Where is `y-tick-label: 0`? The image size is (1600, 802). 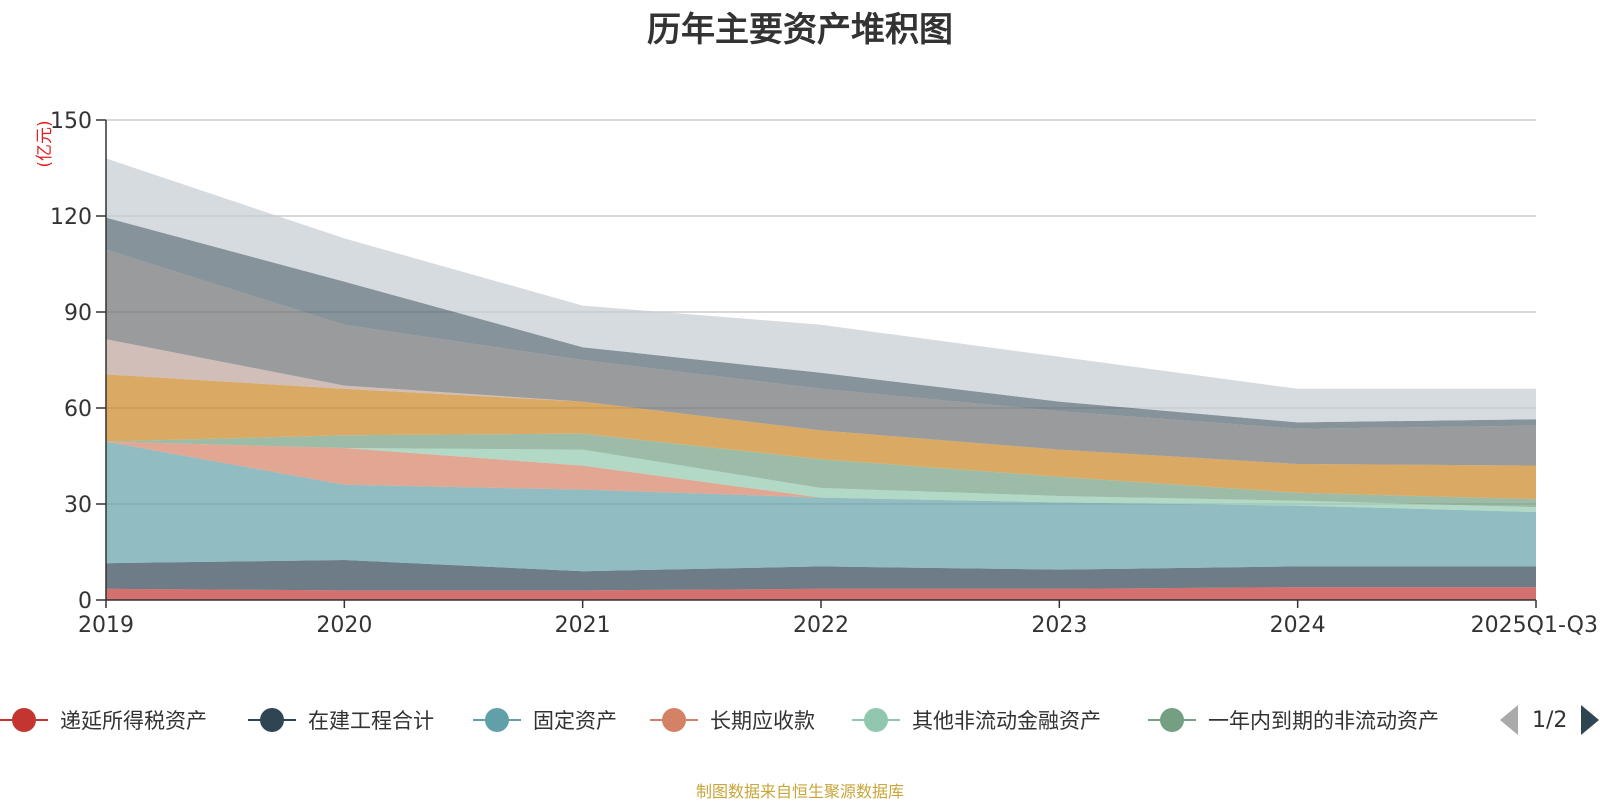
y-tick-label: 0 is located at coordinates (85, 601).